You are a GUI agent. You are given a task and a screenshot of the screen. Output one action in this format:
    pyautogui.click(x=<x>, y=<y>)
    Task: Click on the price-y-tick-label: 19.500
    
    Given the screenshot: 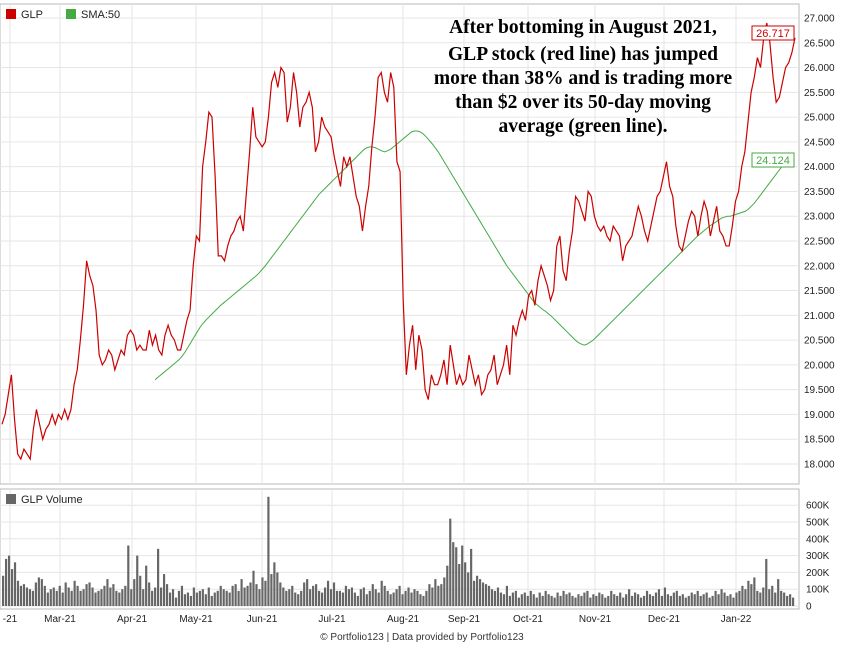 What is the action you would take?
    pyautogui.click(x=819, y=390)
    